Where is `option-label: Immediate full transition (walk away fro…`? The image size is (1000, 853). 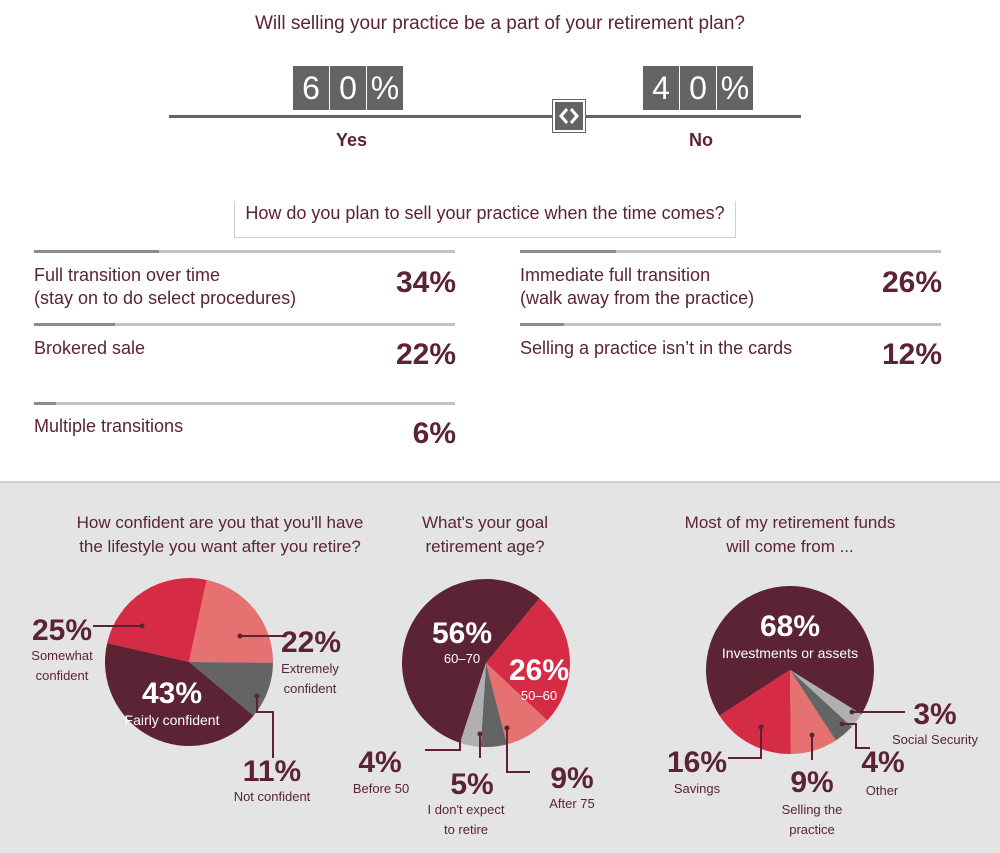 option-label: Immediate full transition (walk away fro… is located at coordinates (637, 287).